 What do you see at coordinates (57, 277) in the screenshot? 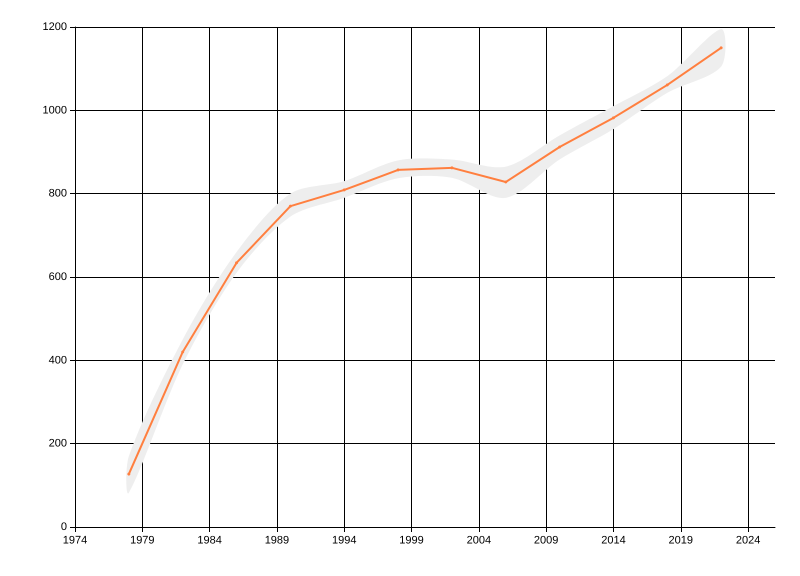
I see `y-tick-label: 600` at bounding box center [57, 277].